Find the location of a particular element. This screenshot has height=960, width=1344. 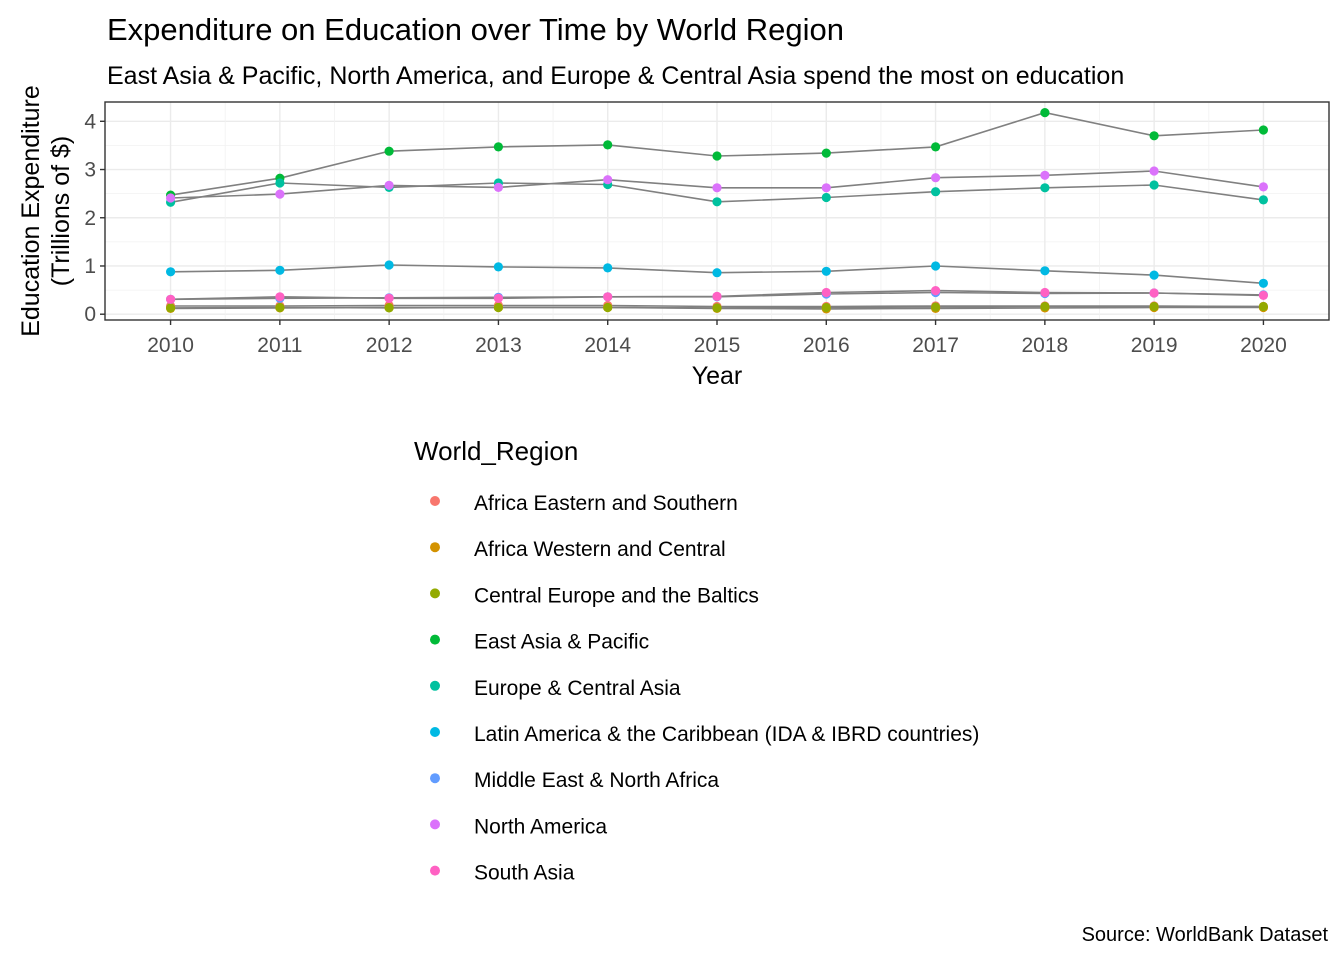

y-axis: 0 1 2 3 4 is located at coordinates (94, 218).